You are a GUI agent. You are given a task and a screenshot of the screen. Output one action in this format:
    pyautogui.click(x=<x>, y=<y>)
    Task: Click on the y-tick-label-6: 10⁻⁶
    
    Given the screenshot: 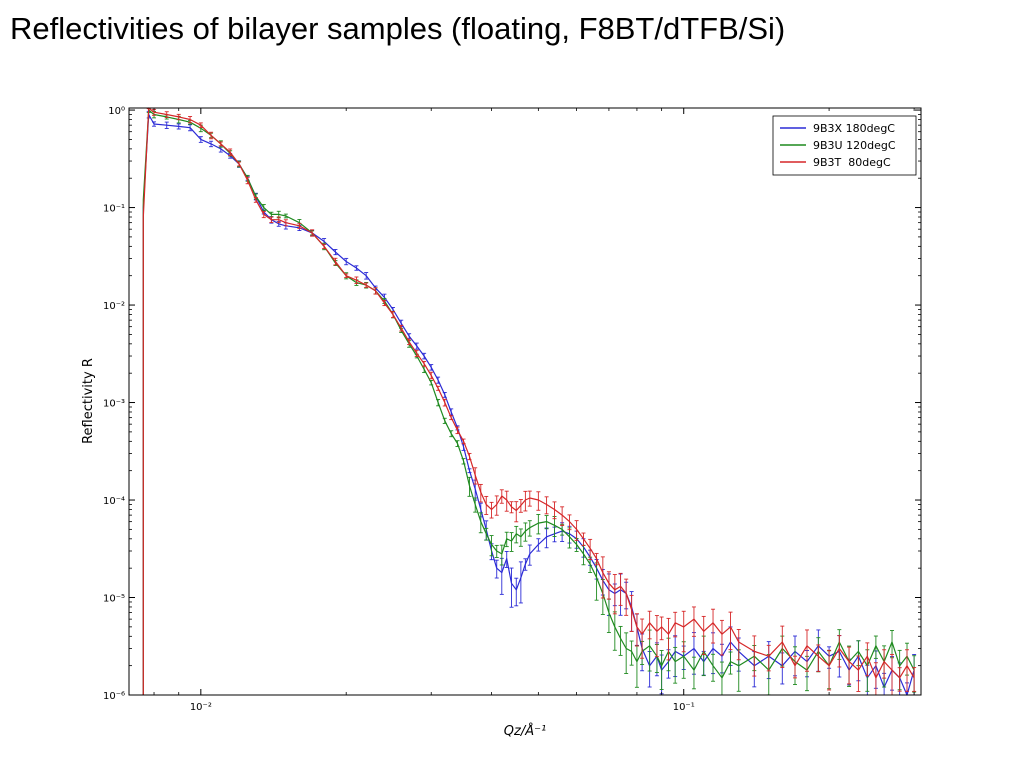 What is the action you would take?
    pyautogui.click(x=114, y=696)
    